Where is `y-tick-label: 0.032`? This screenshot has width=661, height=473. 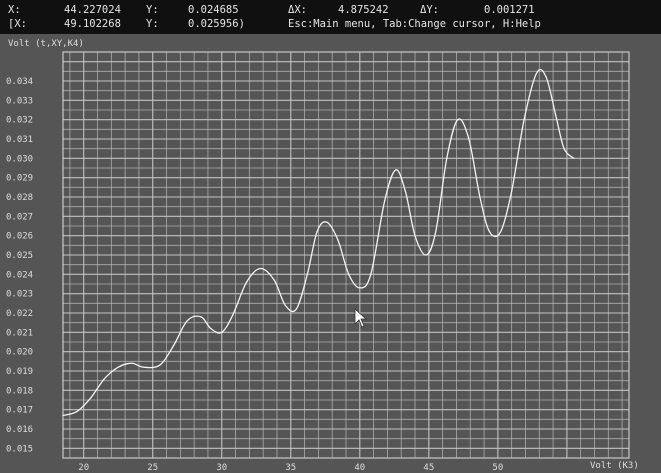
y-tick-label: 0.032 is located at coordinates (19, 121).